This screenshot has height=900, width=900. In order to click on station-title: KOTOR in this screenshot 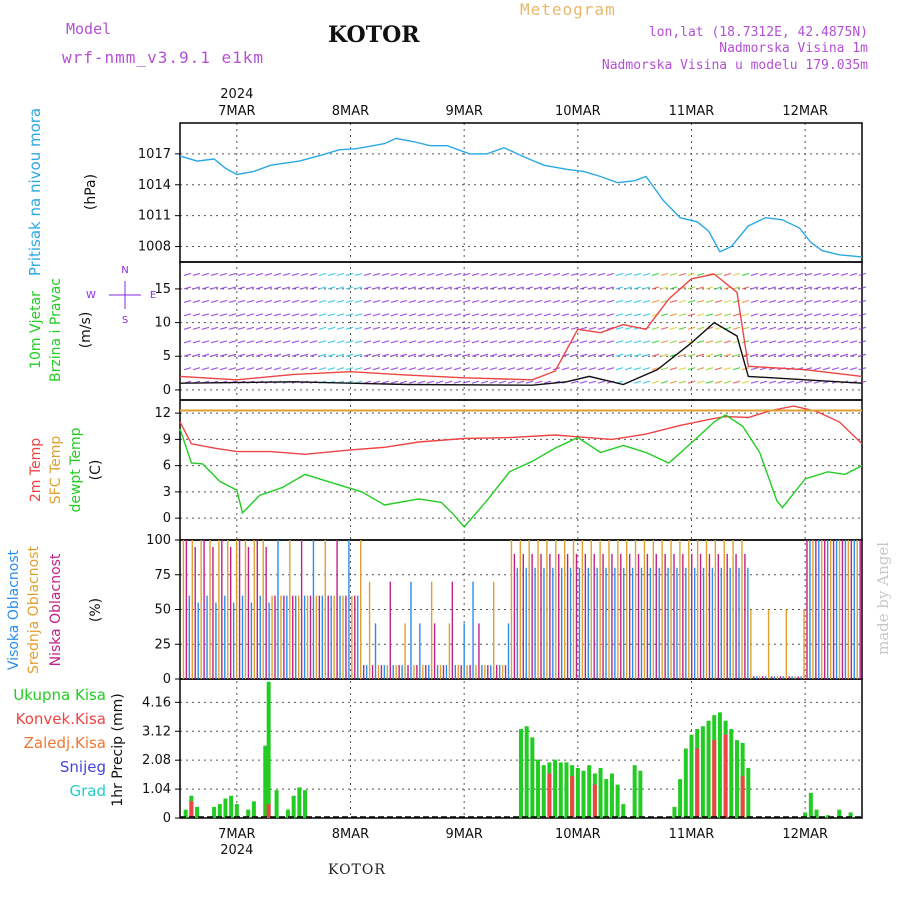, I will do `click(374, 35)`.